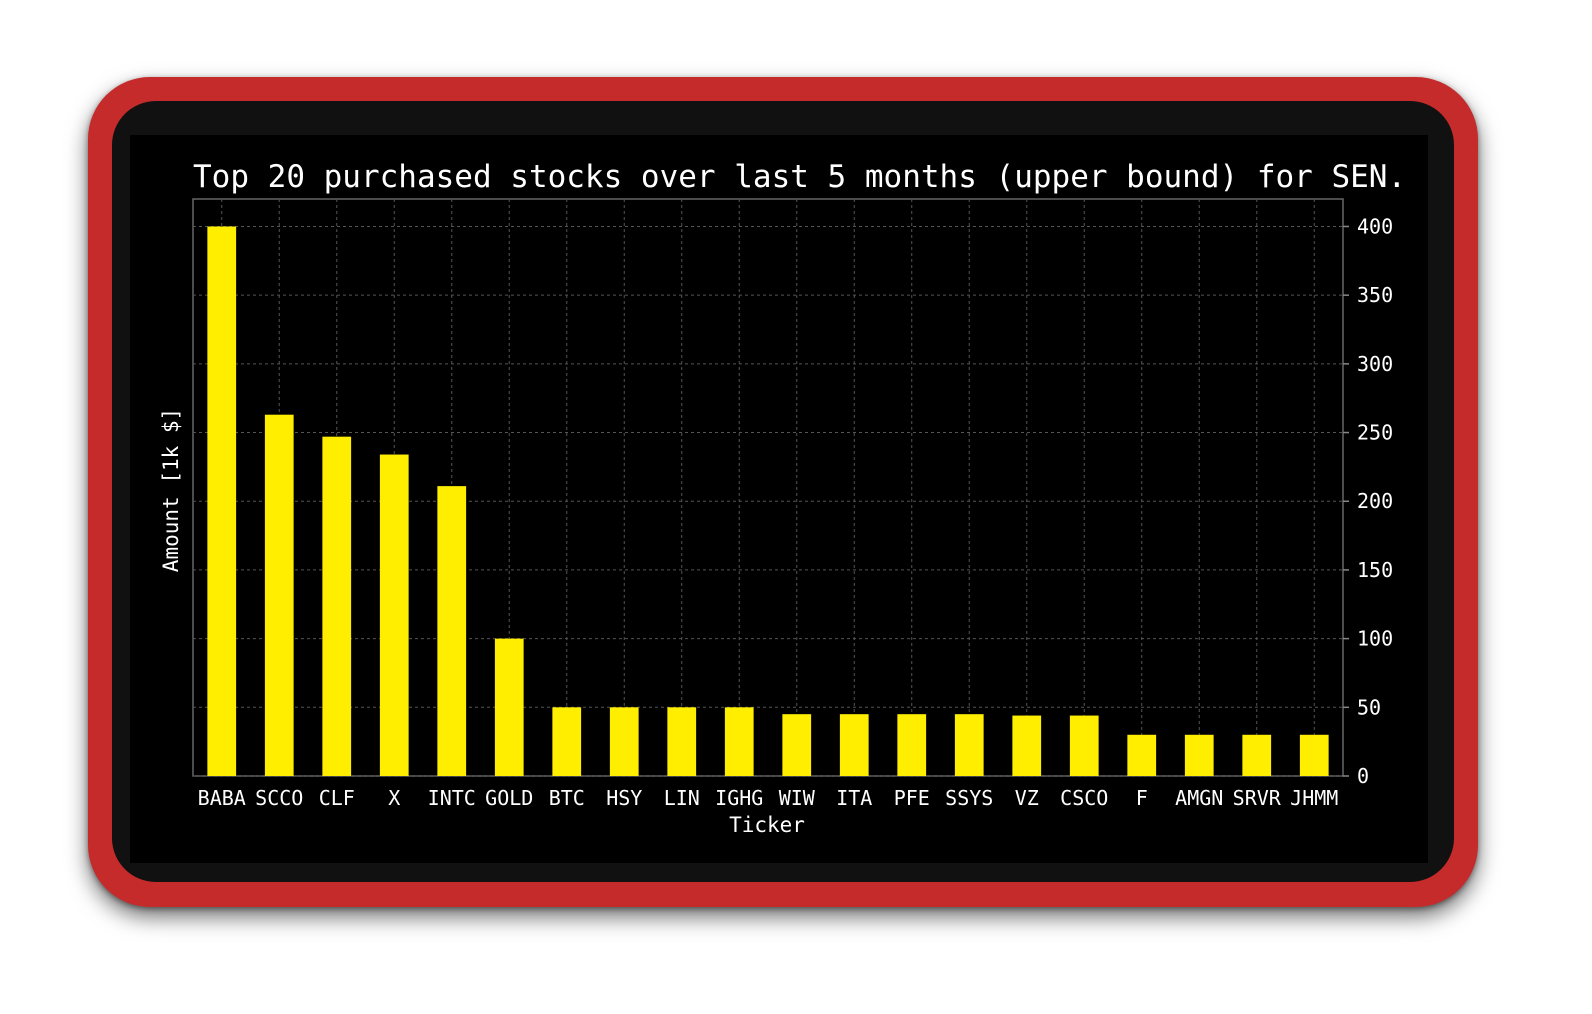 This screenshot has height=1014, width=1592. I want to click on x-tick-label: BABA, so click(222, 798).